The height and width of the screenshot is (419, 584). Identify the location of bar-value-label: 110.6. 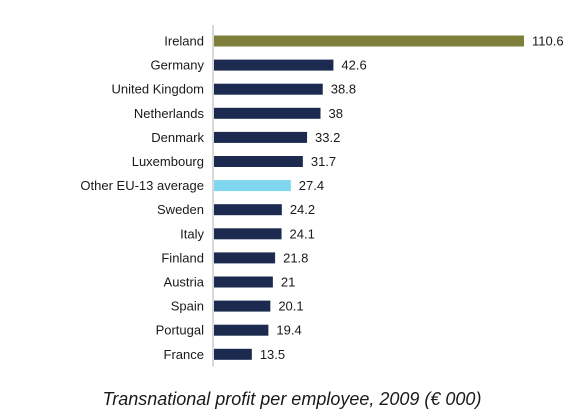
(548, 41).